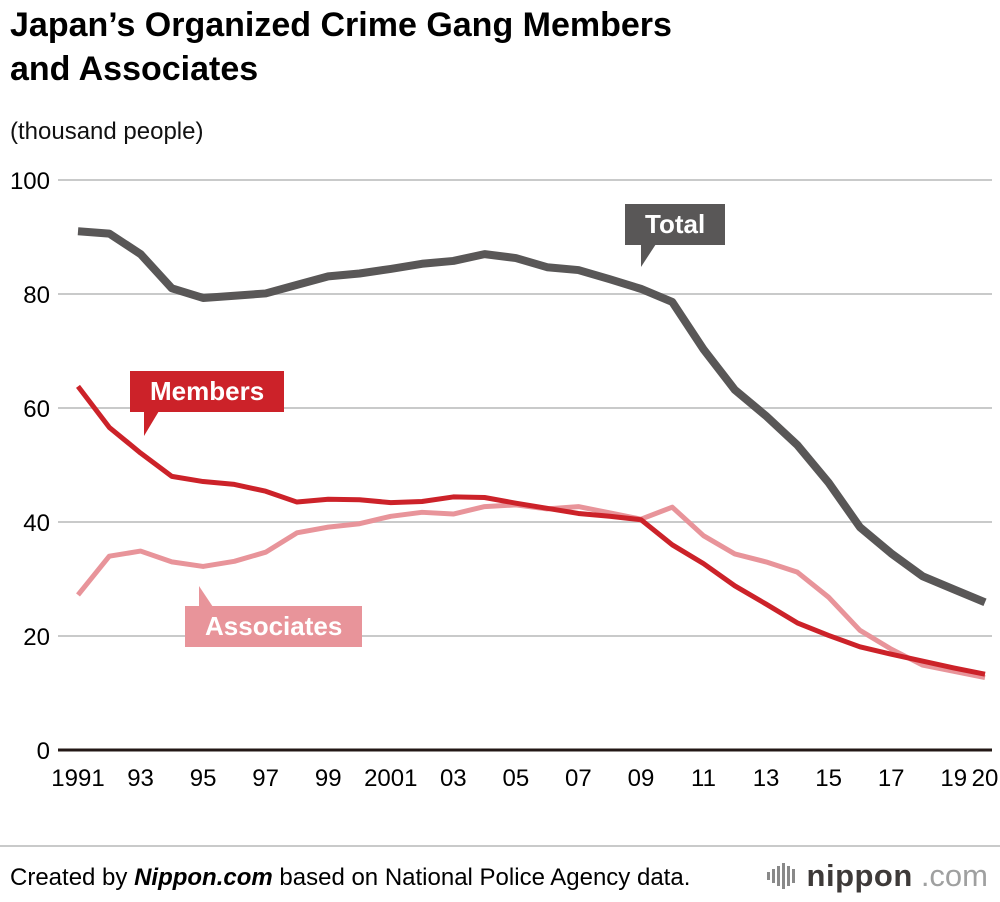 This screenshot has width=1000, height=902. I want to click on y-tick-label-40: 40, so click(36, 523).